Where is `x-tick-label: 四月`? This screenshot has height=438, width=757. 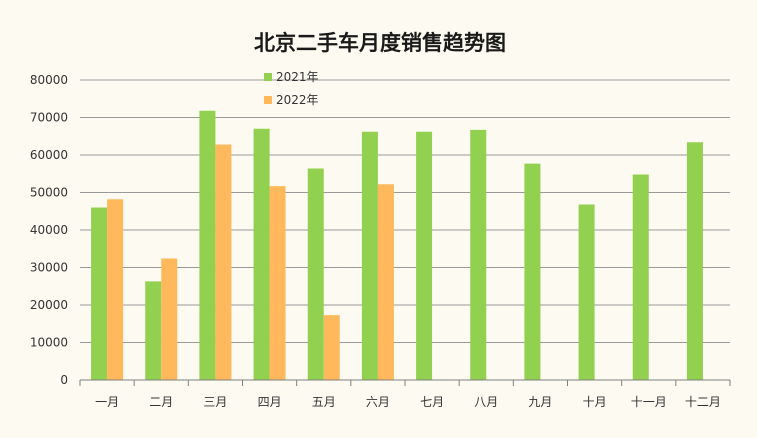 x-tick-label: 四月 is located at coordinates (270, 402).